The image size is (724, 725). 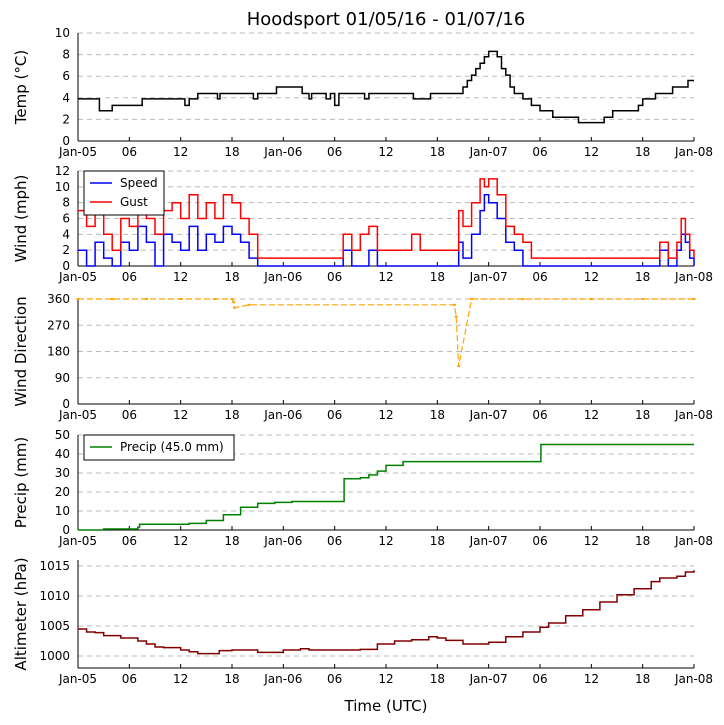 What do you see at coordinates (54, 656) in the screenshot?
I see `altimeter-y-tick-label: 1000` at bounding box center [54, 656].